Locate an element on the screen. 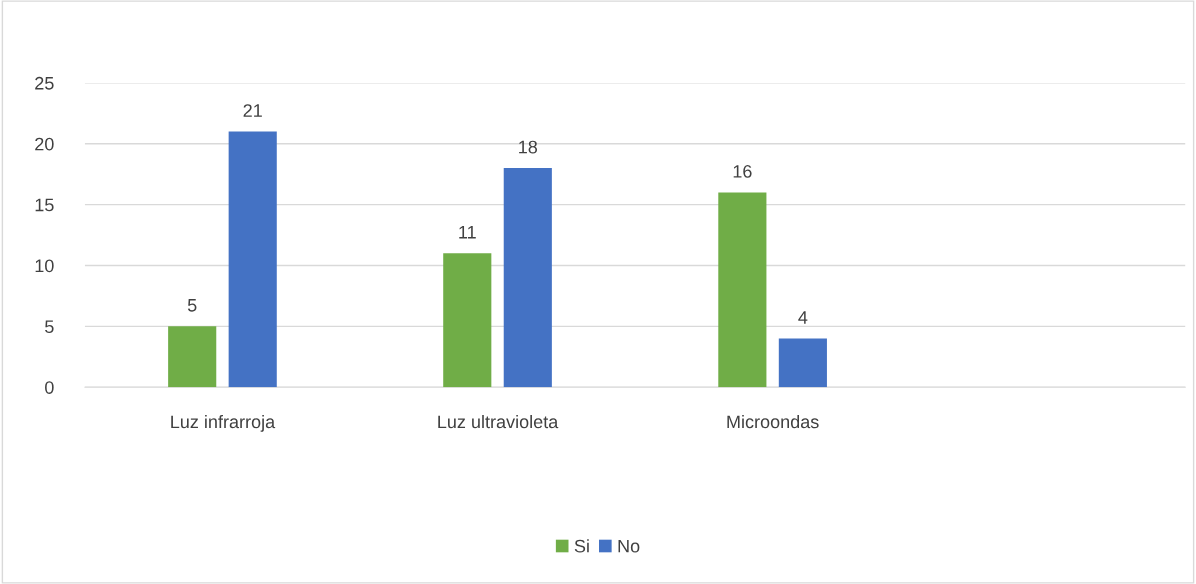 Image resolution: width=1196 pixels, height=584 pixels. x-tick-label: Luz infrarroja is located at coordinates (223, 423).